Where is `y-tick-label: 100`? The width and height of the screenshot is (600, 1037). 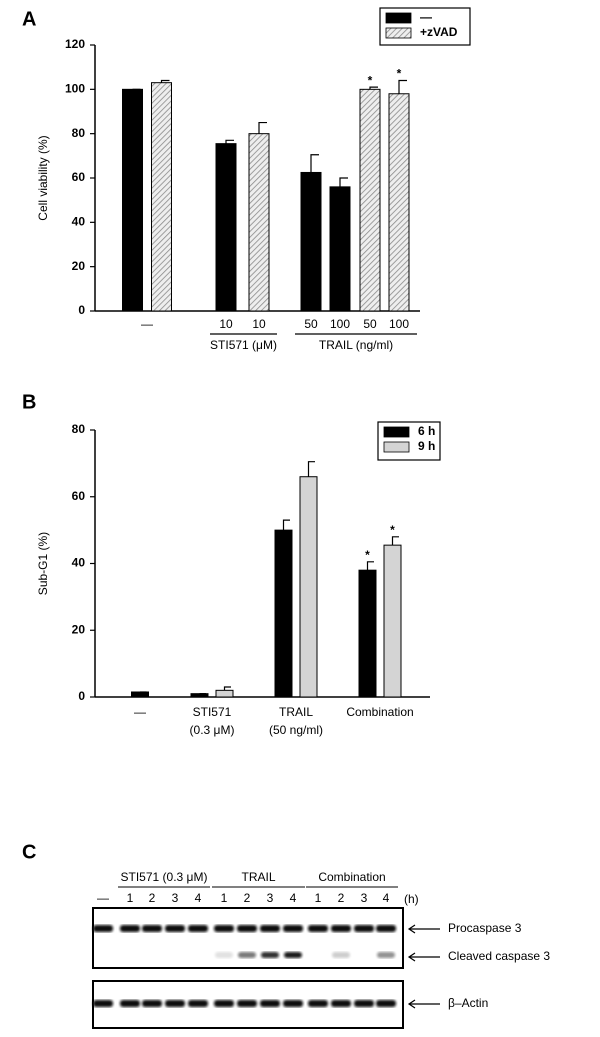 y-tick-label: 100 is located at coordinates (75, 89).